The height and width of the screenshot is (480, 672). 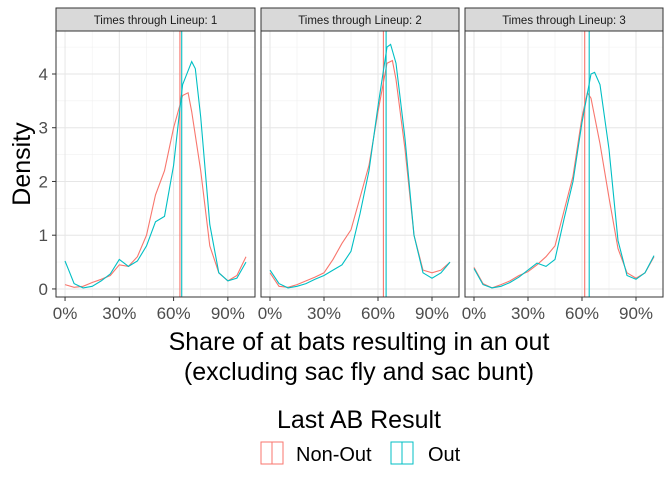 I want to click on y-axis-title: Density, so click(x=22, y=164).